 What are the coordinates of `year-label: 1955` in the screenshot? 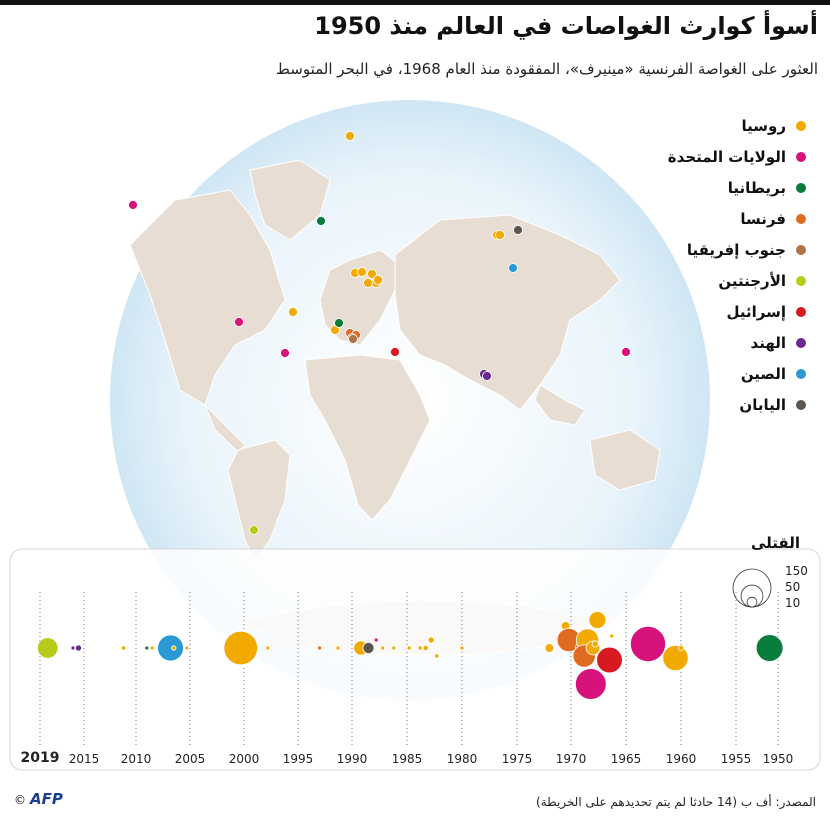 It's located at (736, 759).